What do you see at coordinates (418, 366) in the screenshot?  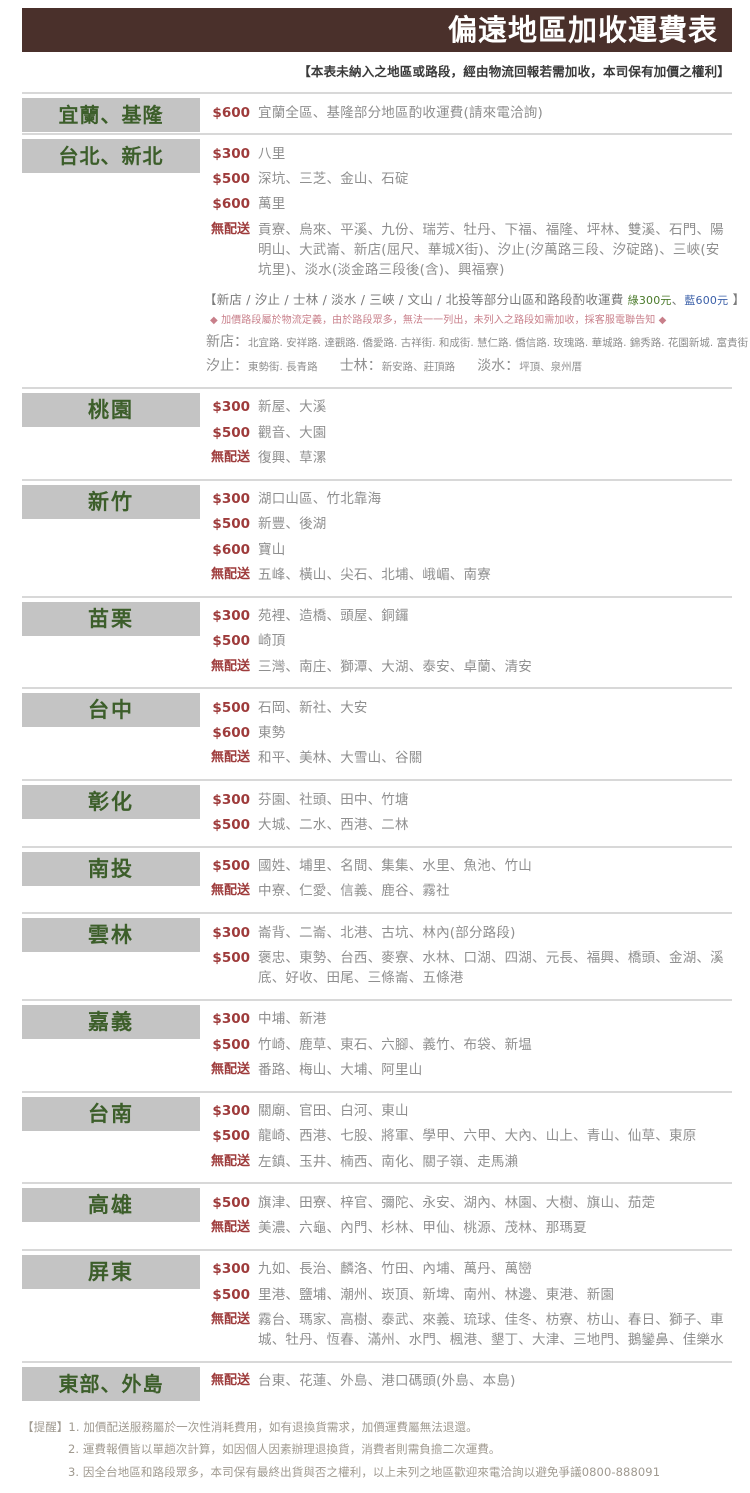 I see `note-road-list: 新安路、莊頂路` at bounding box center [418, 366].